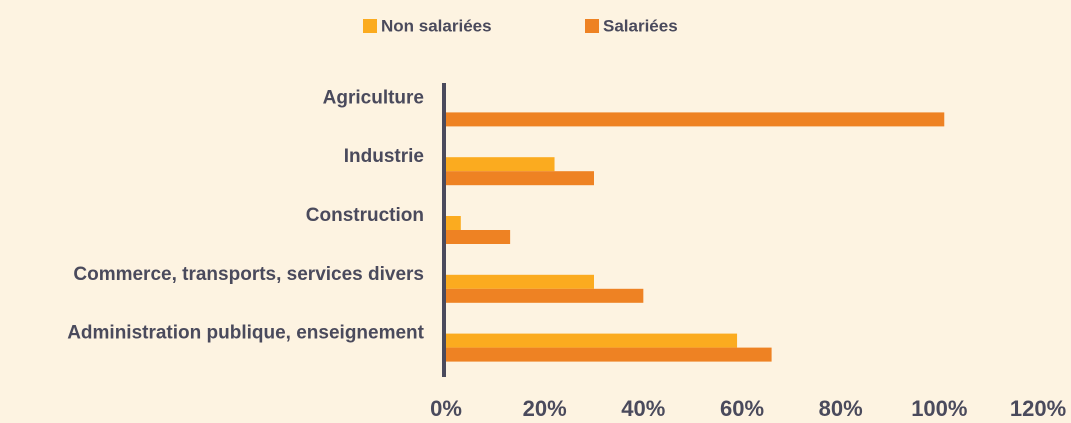 This screenshot has height=423, width=1071. What do you see at coordinates (1038, 408) in the screenshot?
I see `x-tick-label: 120%` at bounding box center [1038, 408].